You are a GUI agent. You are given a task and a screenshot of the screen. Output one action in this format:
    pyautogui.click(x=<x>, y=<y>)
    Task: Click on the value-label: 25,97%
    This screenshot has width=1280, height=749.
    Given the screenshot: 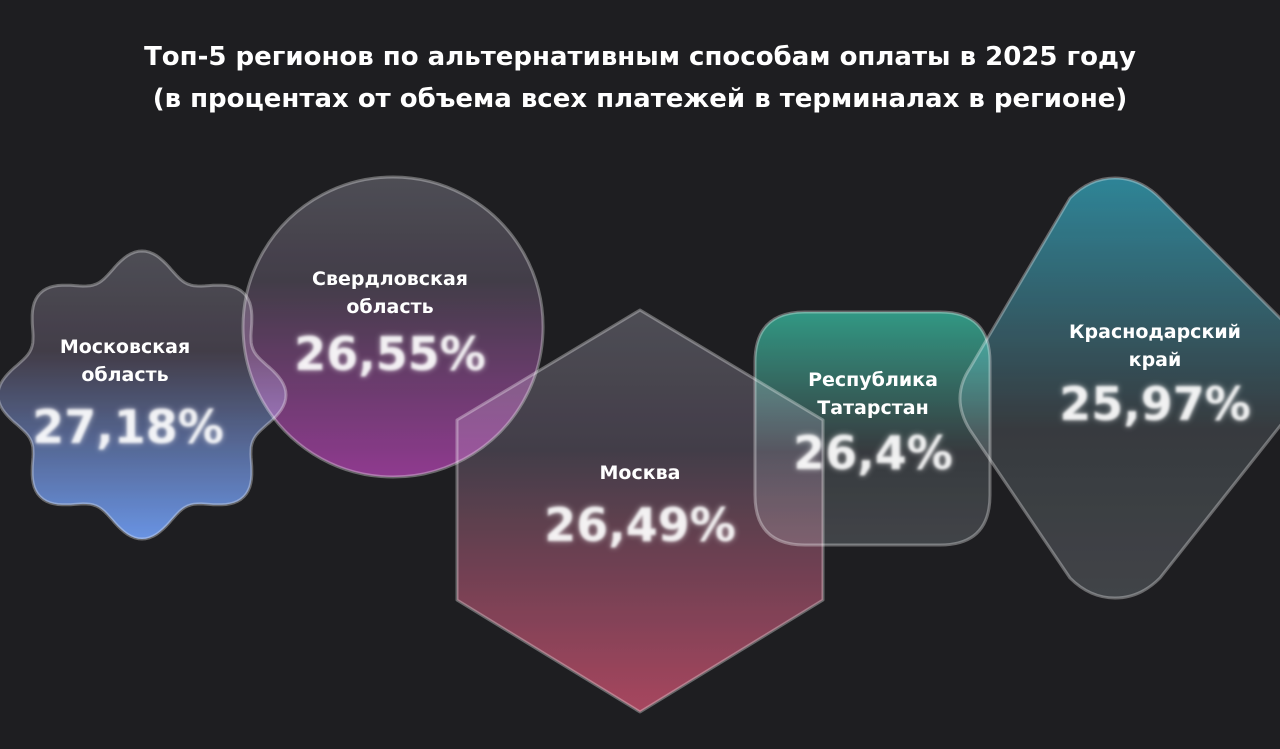 What is the action you would take?
    pyautogui.click(x=1155, y=404)
    